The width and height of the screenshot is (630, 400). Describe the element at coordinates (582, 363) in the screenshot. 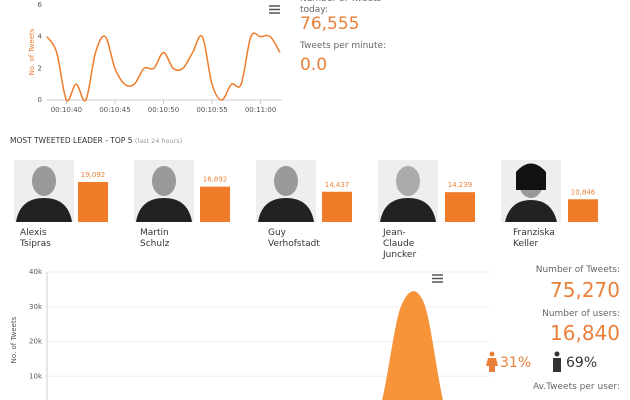

I see `male-share: 69%` at that location.